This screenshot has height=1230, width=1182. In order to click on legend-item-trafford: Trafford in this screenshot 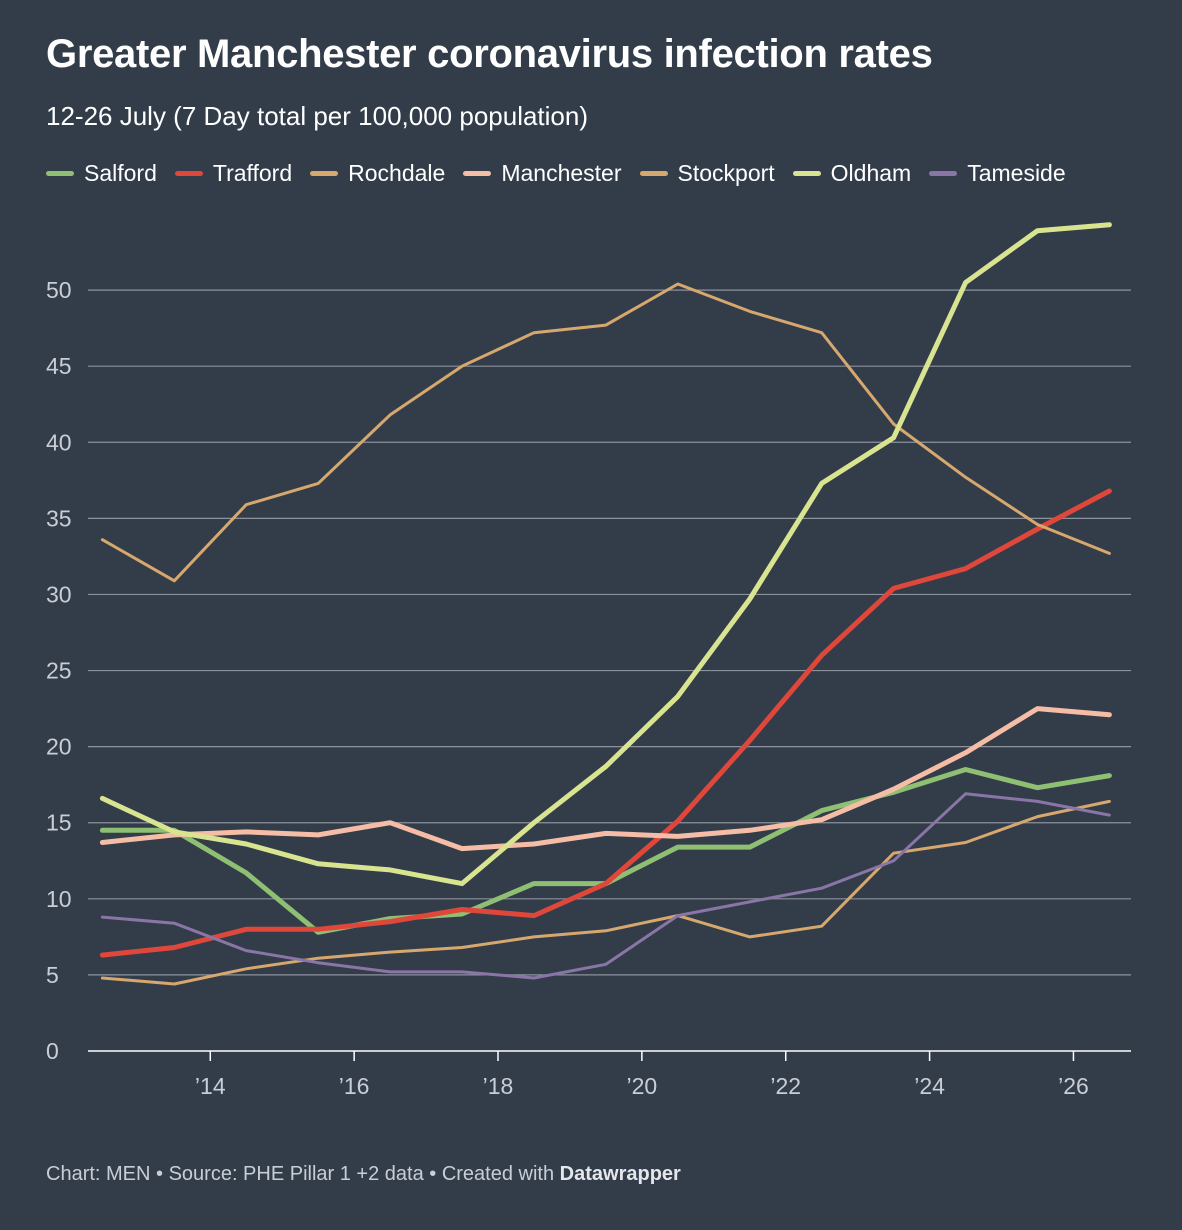, I will do `click(233, 173)`.